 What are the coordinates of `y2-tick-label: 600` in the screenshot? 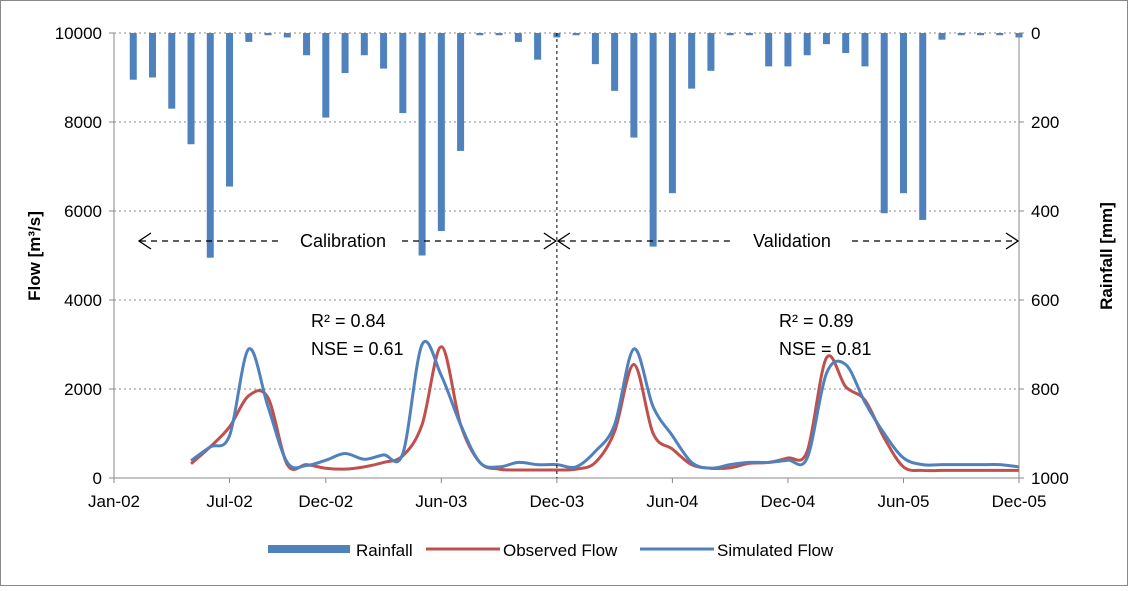 It's located at (1045, 300).